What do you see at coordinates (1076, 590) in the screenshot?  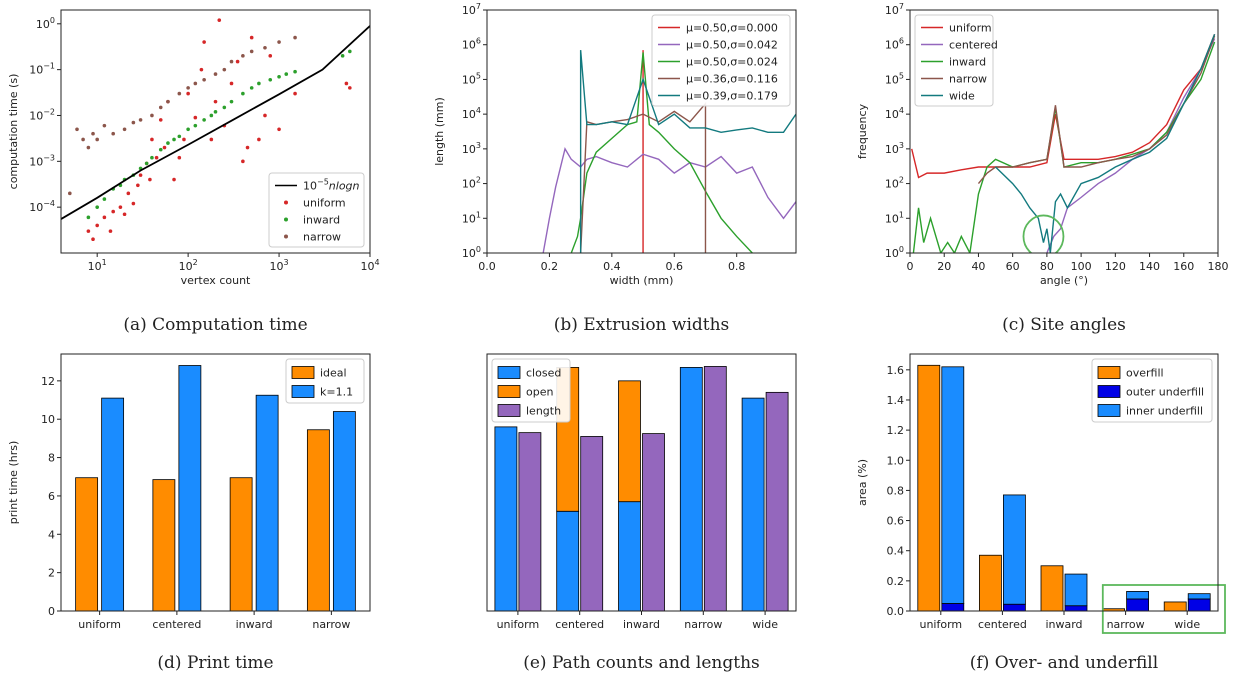 I see `bar-inner-underfill` at bounding box center [1076, 590].